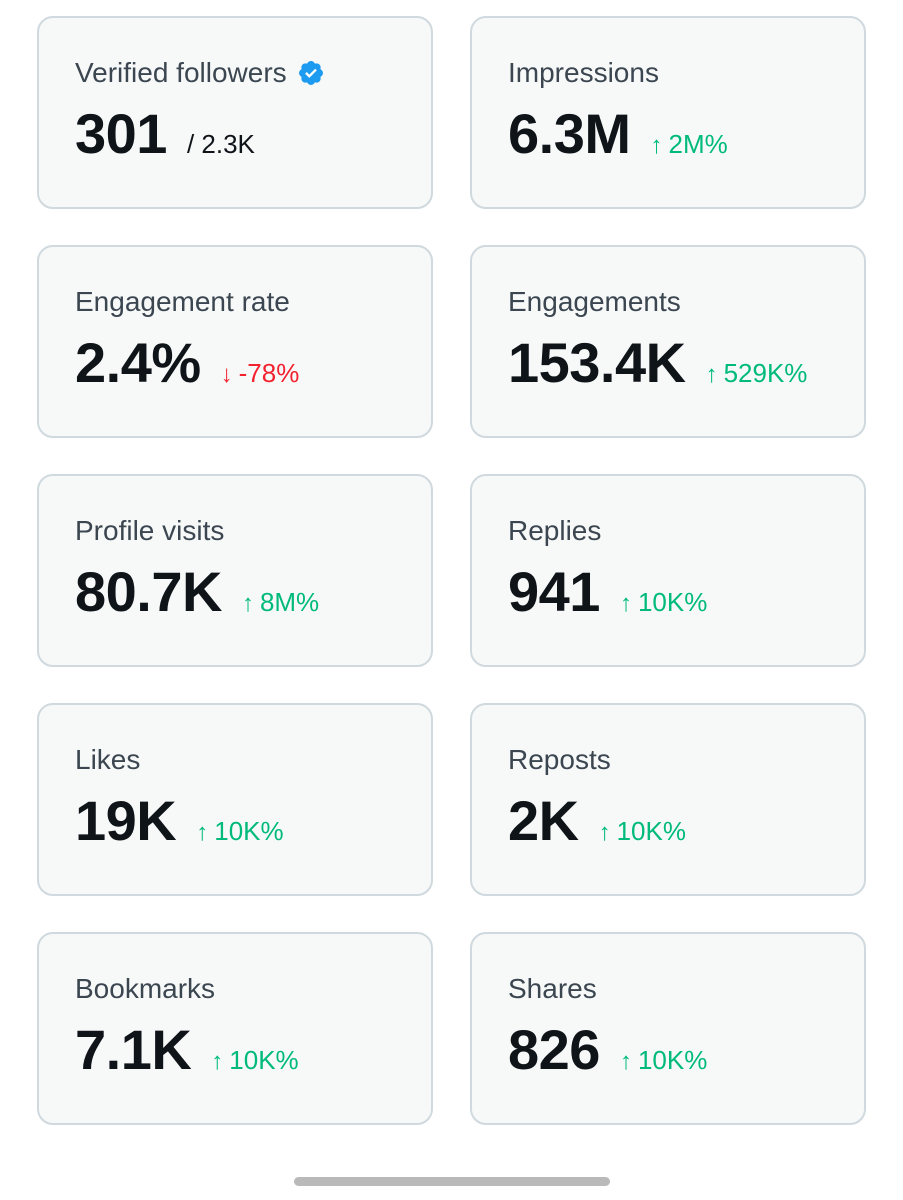 This screenshot has width=903, height=1200. I want to click on card-replies: Replies 941 ↑ 10K%, so click(668, 570).